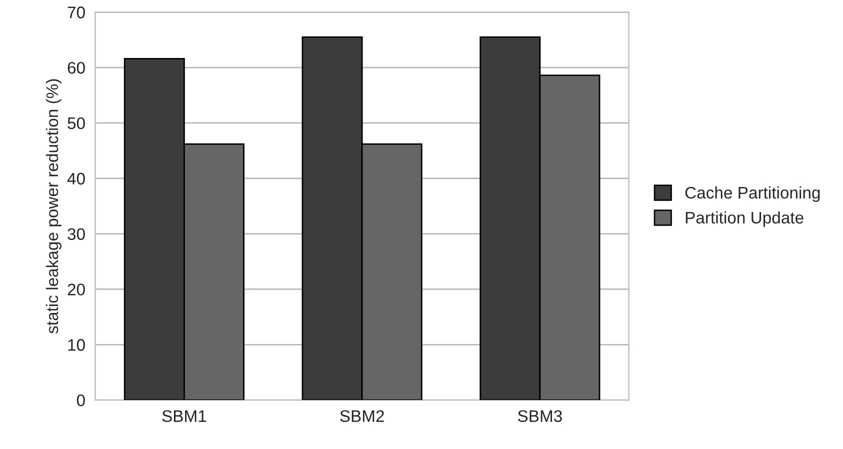 The width and height of the screenshot is (843, 449). I want to click on y-tick-label: 10, so click(76, 345).